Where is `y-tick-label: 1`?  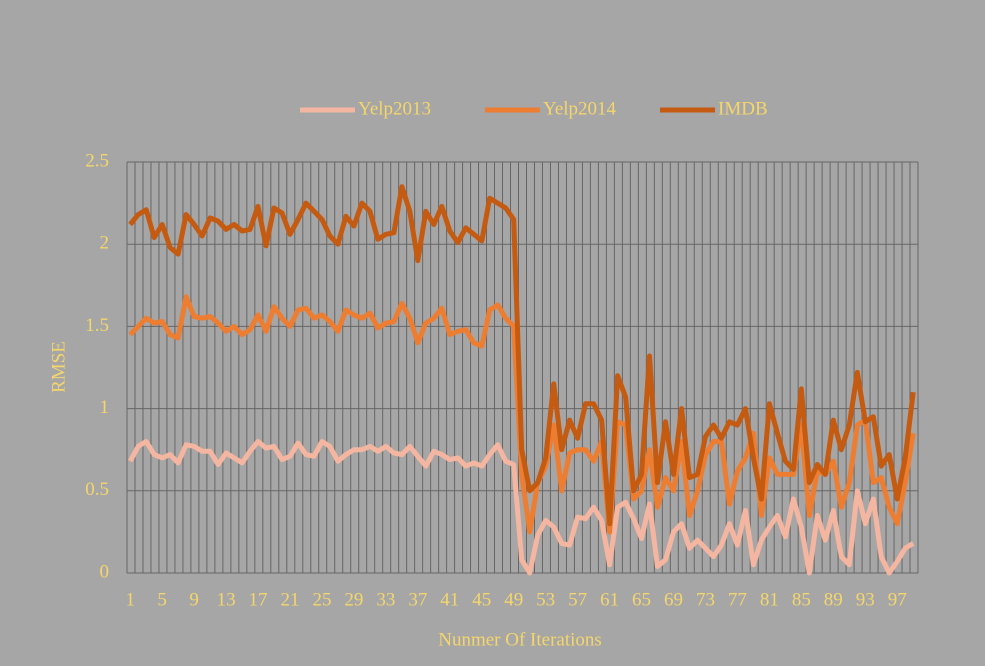
y-tick-label: 1 is located at coordinates (105, 407).